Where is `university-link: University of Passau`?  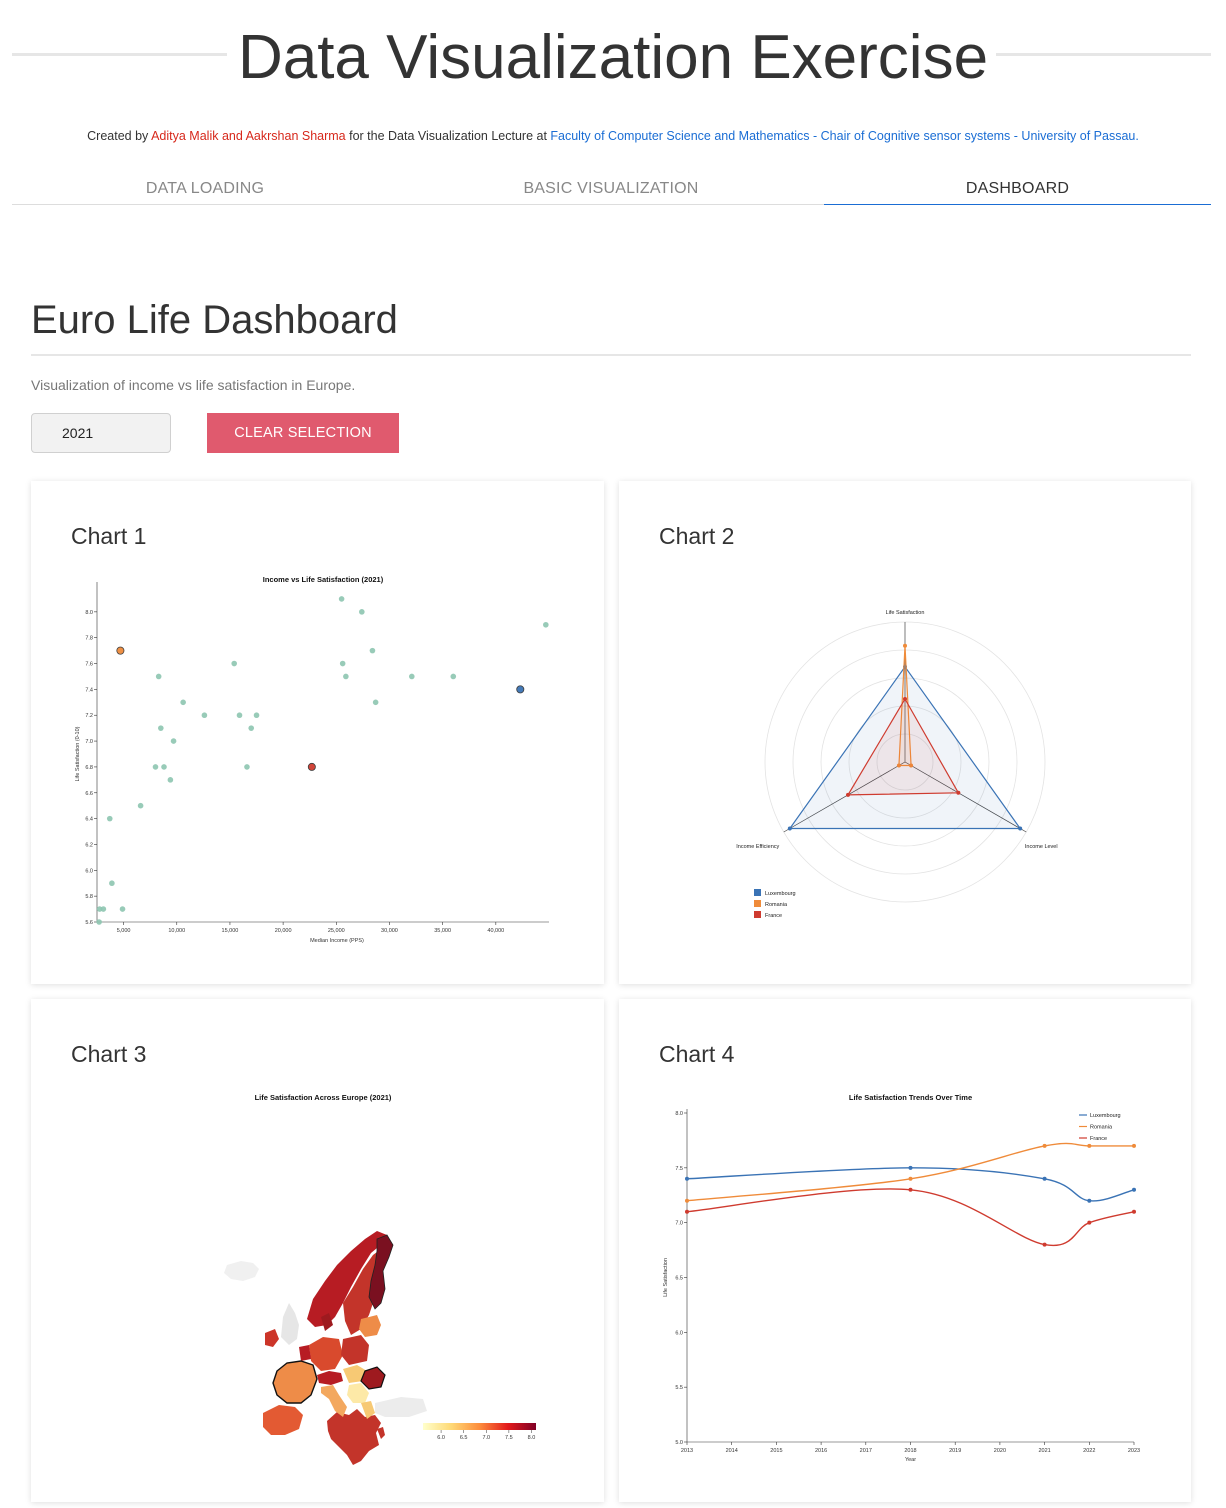
university-link: University of Passau is located at coordinates (1078, 136).